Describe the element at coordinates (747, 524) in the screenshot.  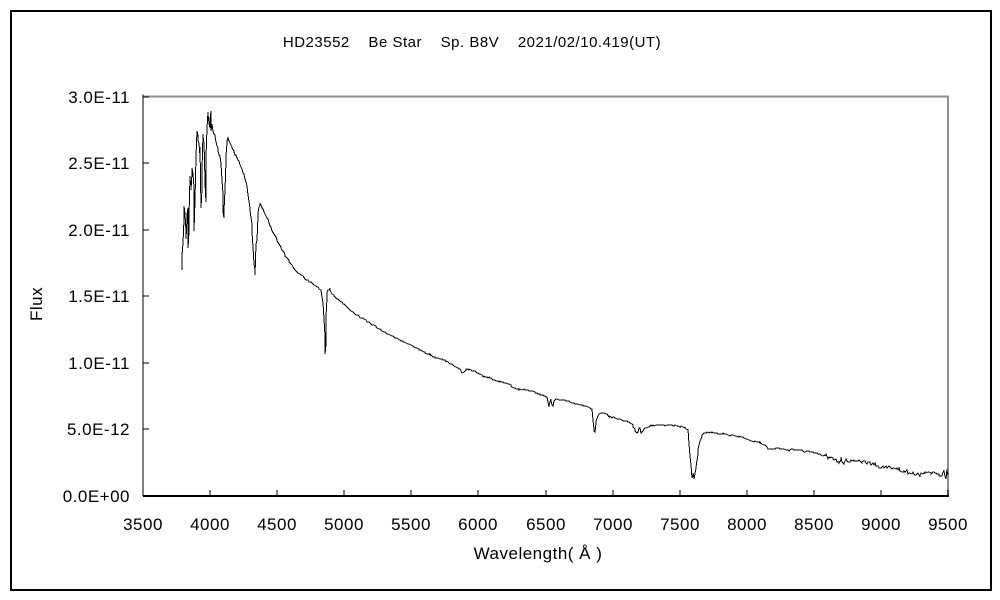
I see `x-tick-label: 8000` at that location.